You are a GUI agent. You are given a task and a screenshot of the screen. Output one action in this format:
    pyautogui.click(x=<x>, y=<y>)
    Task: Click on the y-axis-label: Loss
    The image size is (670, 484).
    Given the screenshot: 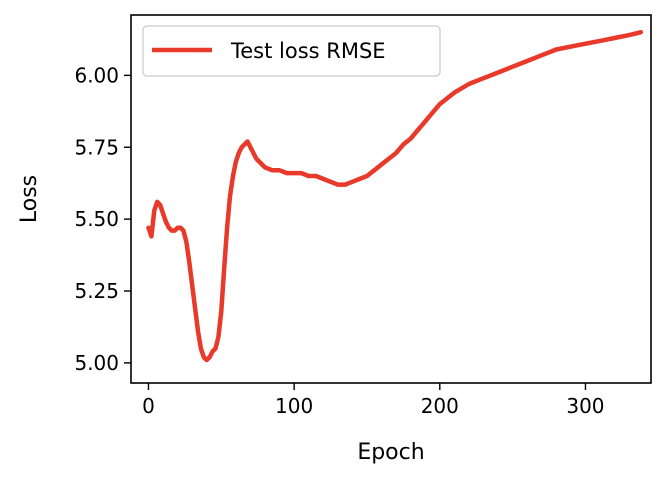 What is the action you would take?
    pyautogui.click(x=29, y=199)
    